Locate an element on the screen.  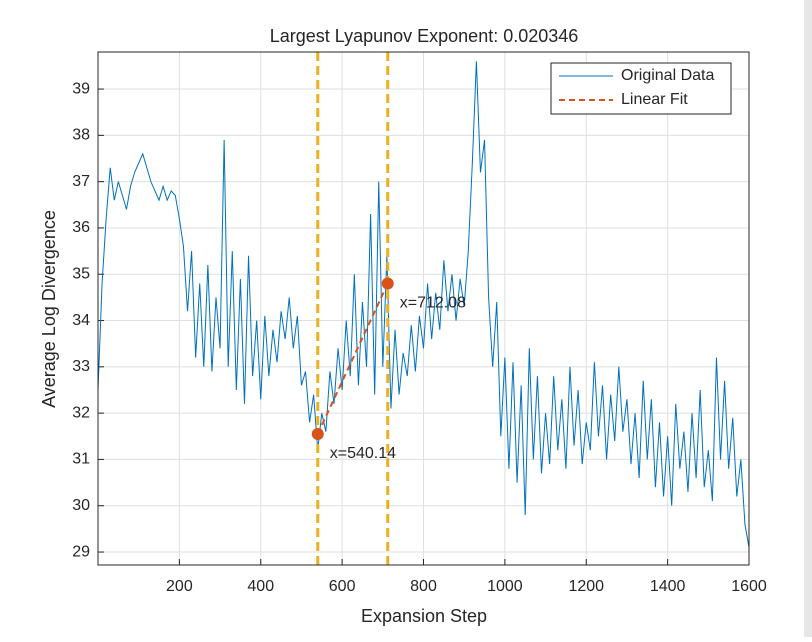
y-axis-label: Average Log Divergence is located at coordinates (49, 309).